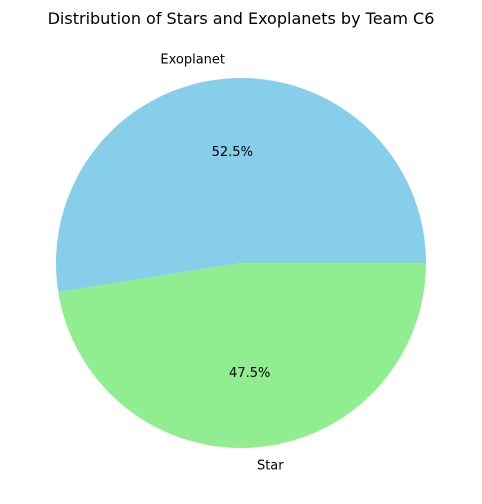 The width and height of the screenshot is (482, 504). Describe the element at coordinates (232, 152) in the screenshot. I see `slice-percent-exoplanet: 52.5%` at that location.